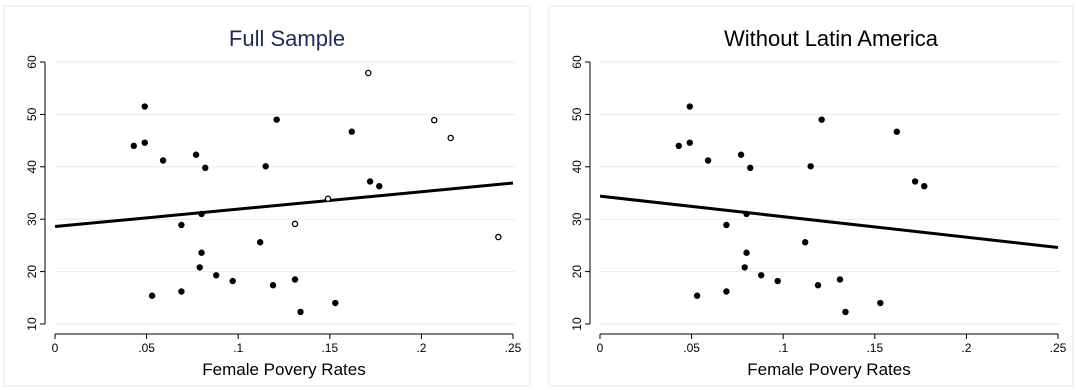 The image size is (1076, 390). Describe the element at coordinates (287, 38) in the screenshot. I see `chart-title: Full Sample` at that location.